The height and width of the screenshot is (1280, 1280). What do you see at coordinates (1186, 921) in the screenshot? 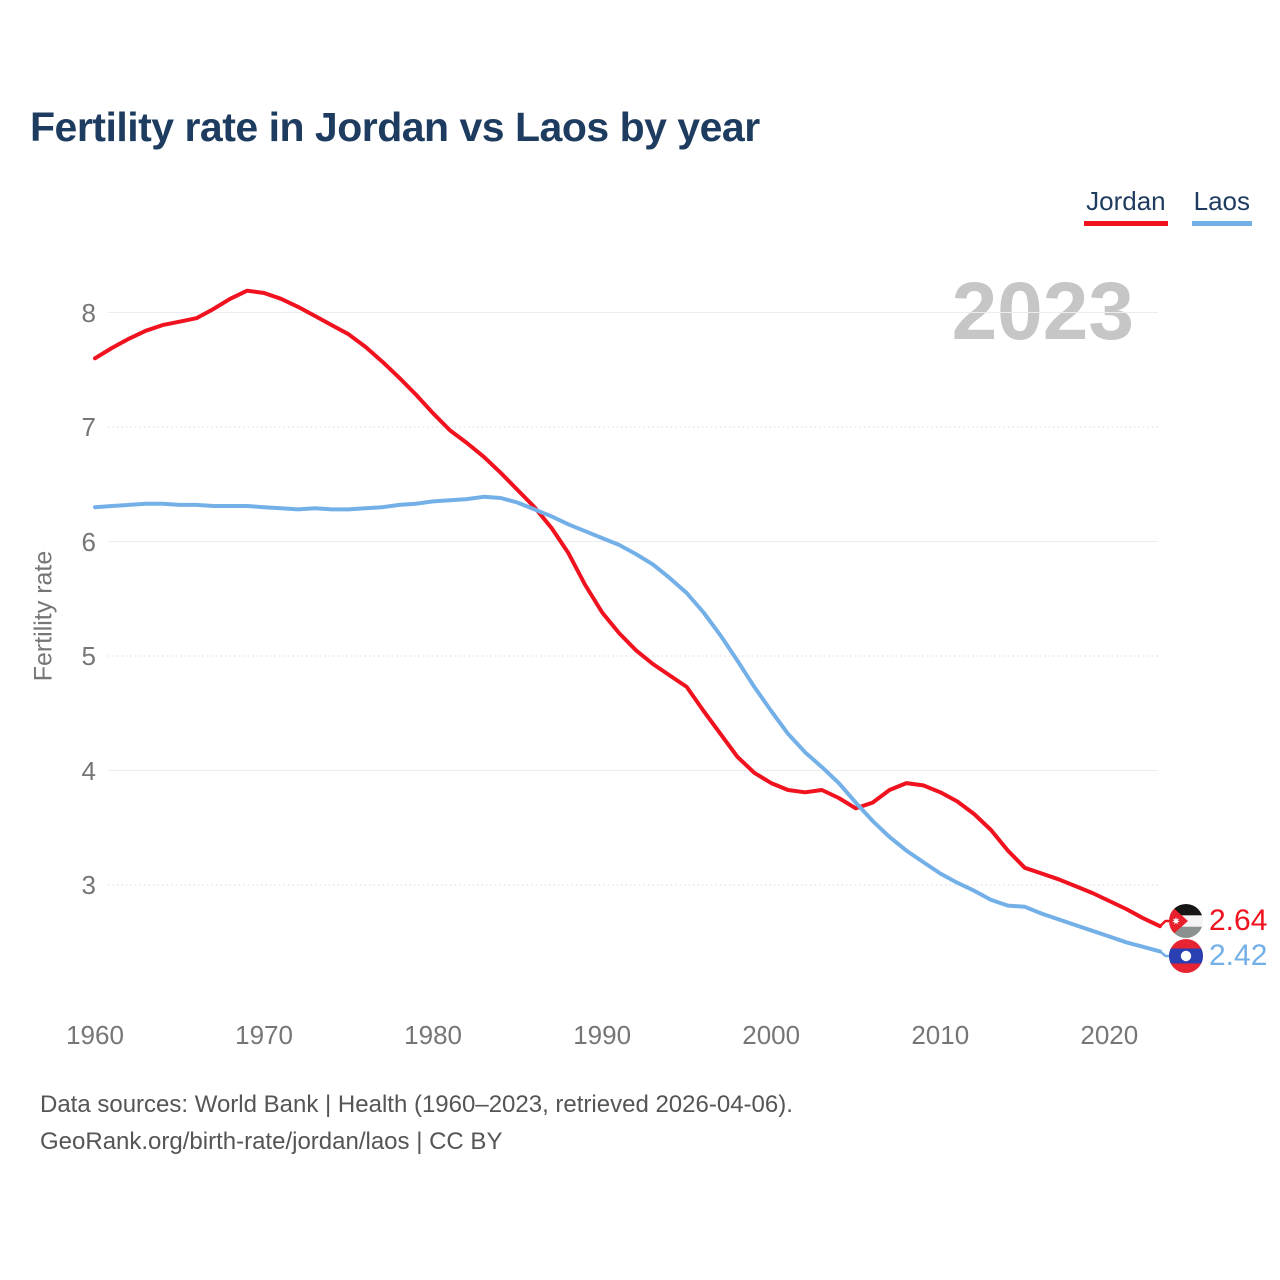
I see `jordan-flag-icon` at bounding box center [1186, 921].